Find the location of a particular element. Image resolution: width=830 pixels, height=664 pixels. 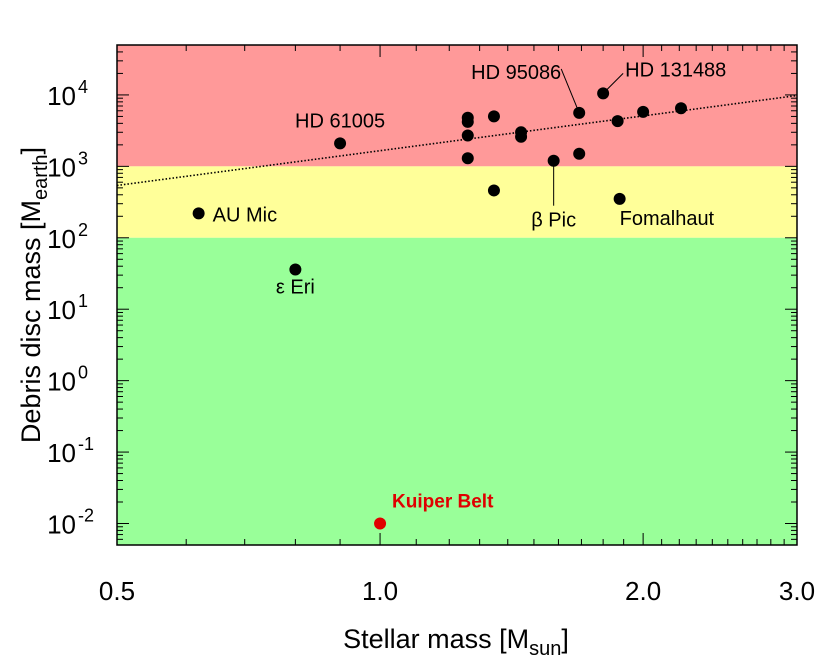

leader-line is located at coordinates (570, 91).